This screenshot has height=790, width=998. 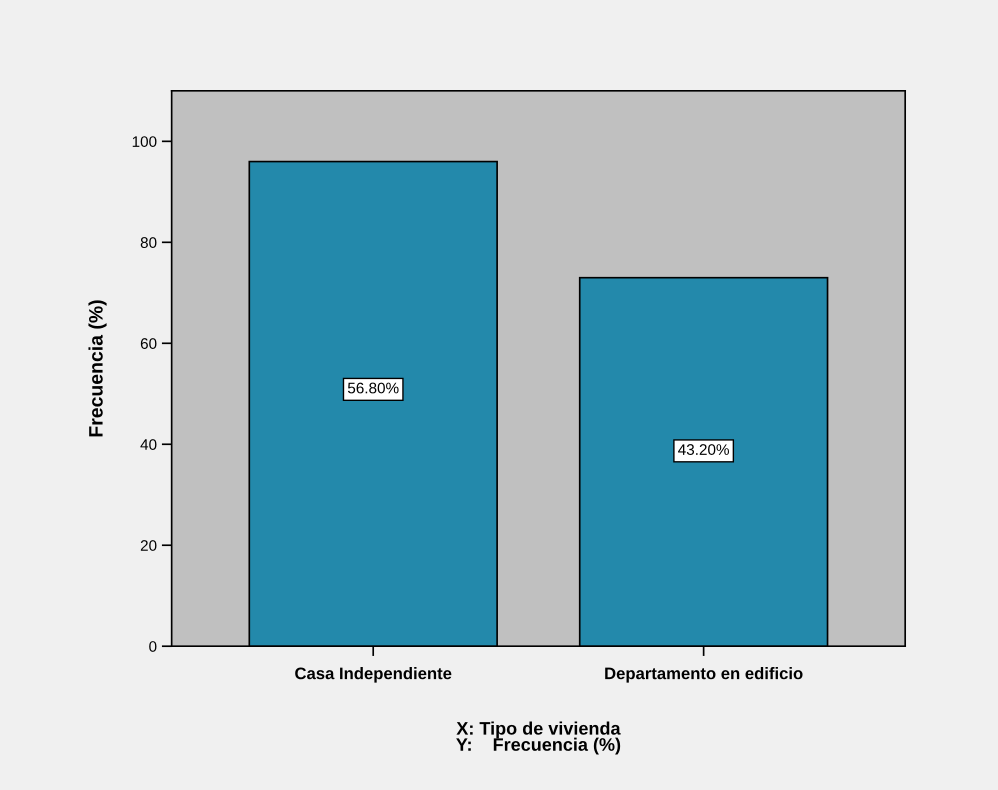 What do you see at coordinates (148, 545) in the screenshot?
I see `y-tick-label: 20` at bounding box center [148, 545].